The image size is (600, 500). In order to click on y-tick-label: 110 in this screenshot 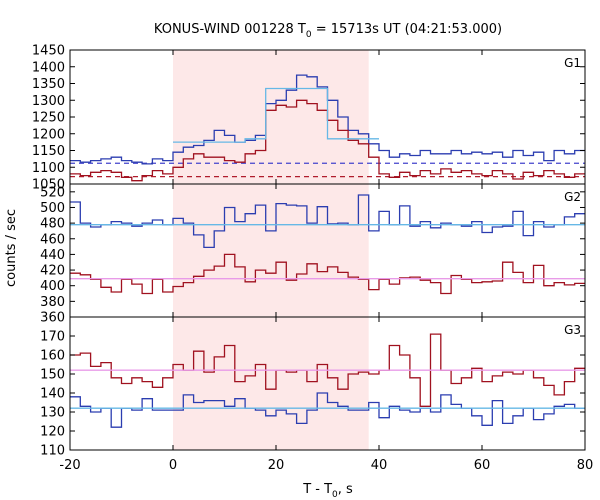, I will do `click(52, 451)`.